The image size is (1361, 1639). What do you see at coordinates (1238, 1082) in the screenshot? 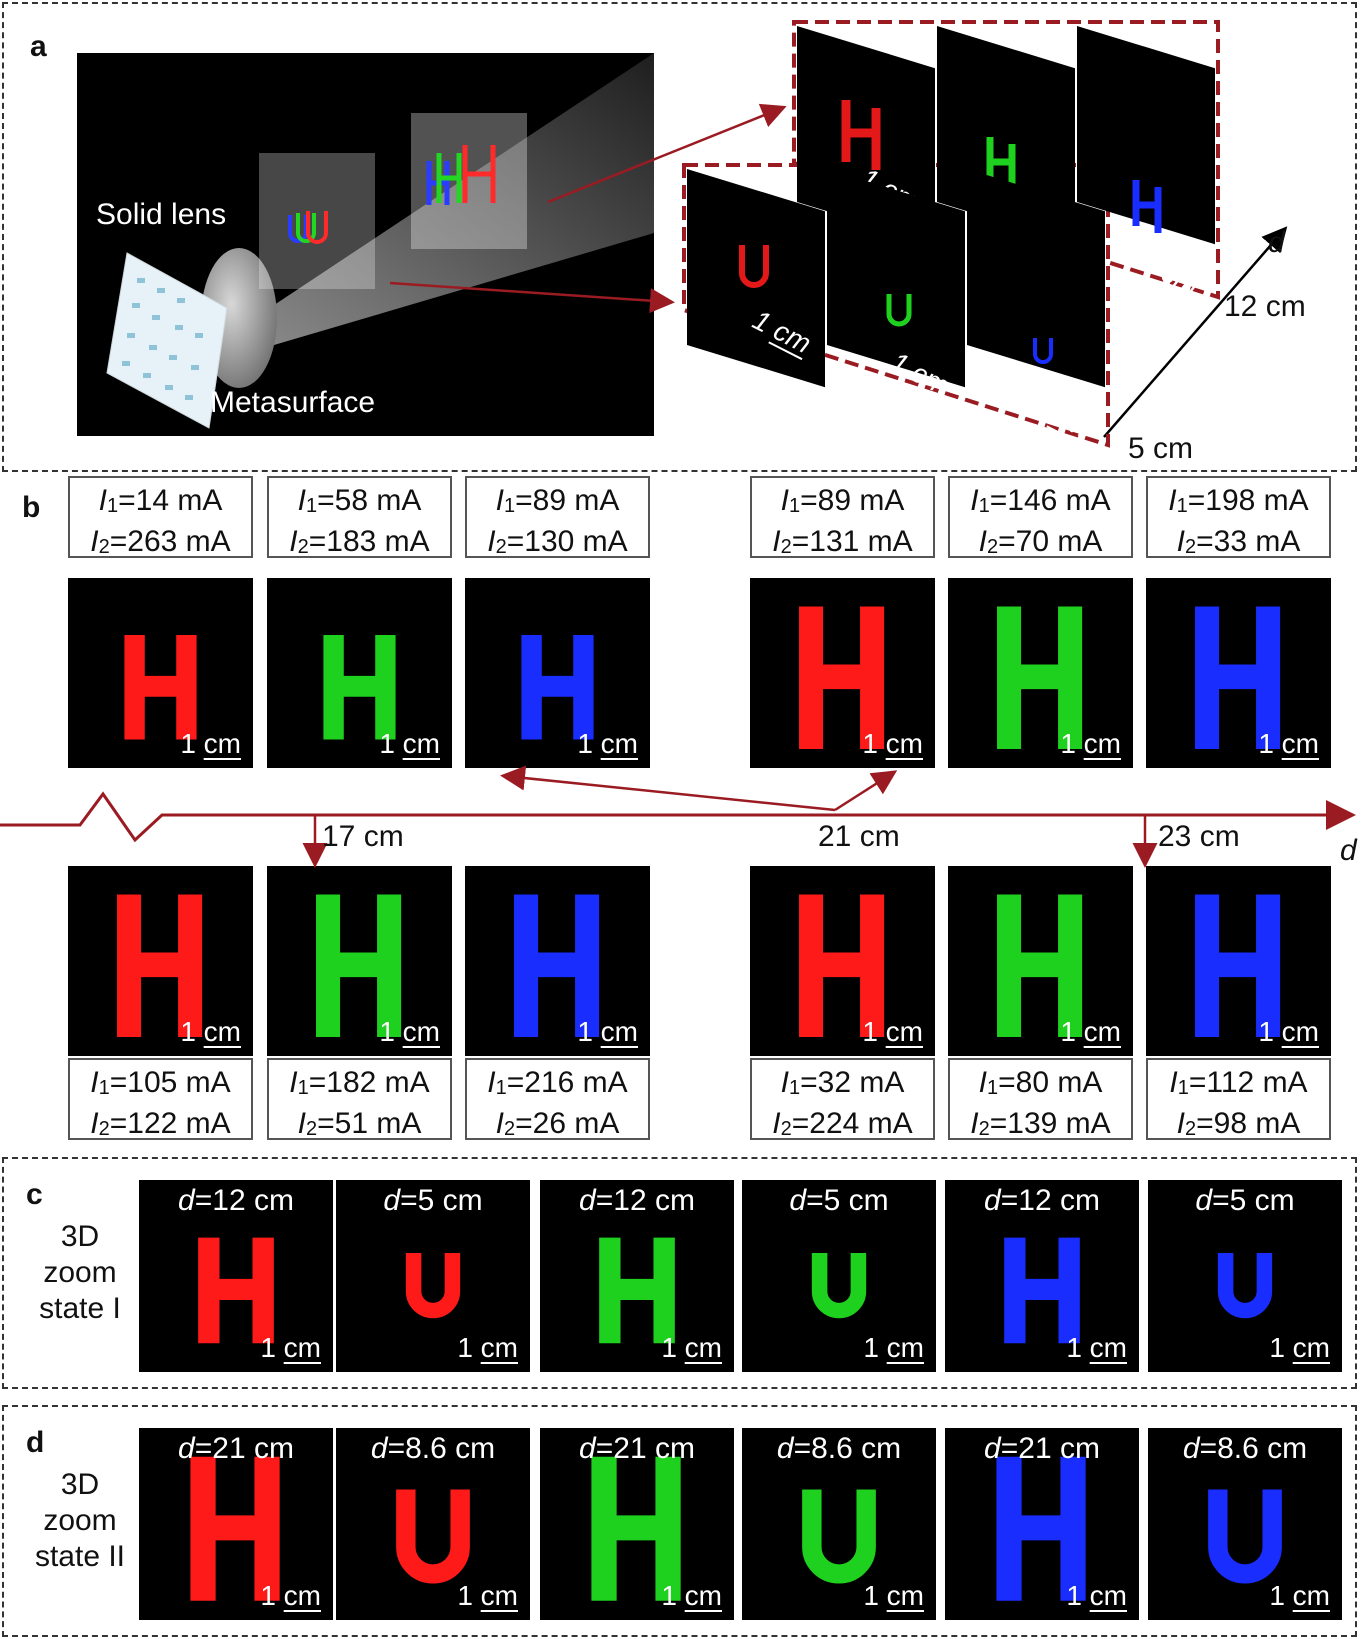
I see `current-line-i1: I1=112 mA` at bounding box center [1238, 1082].